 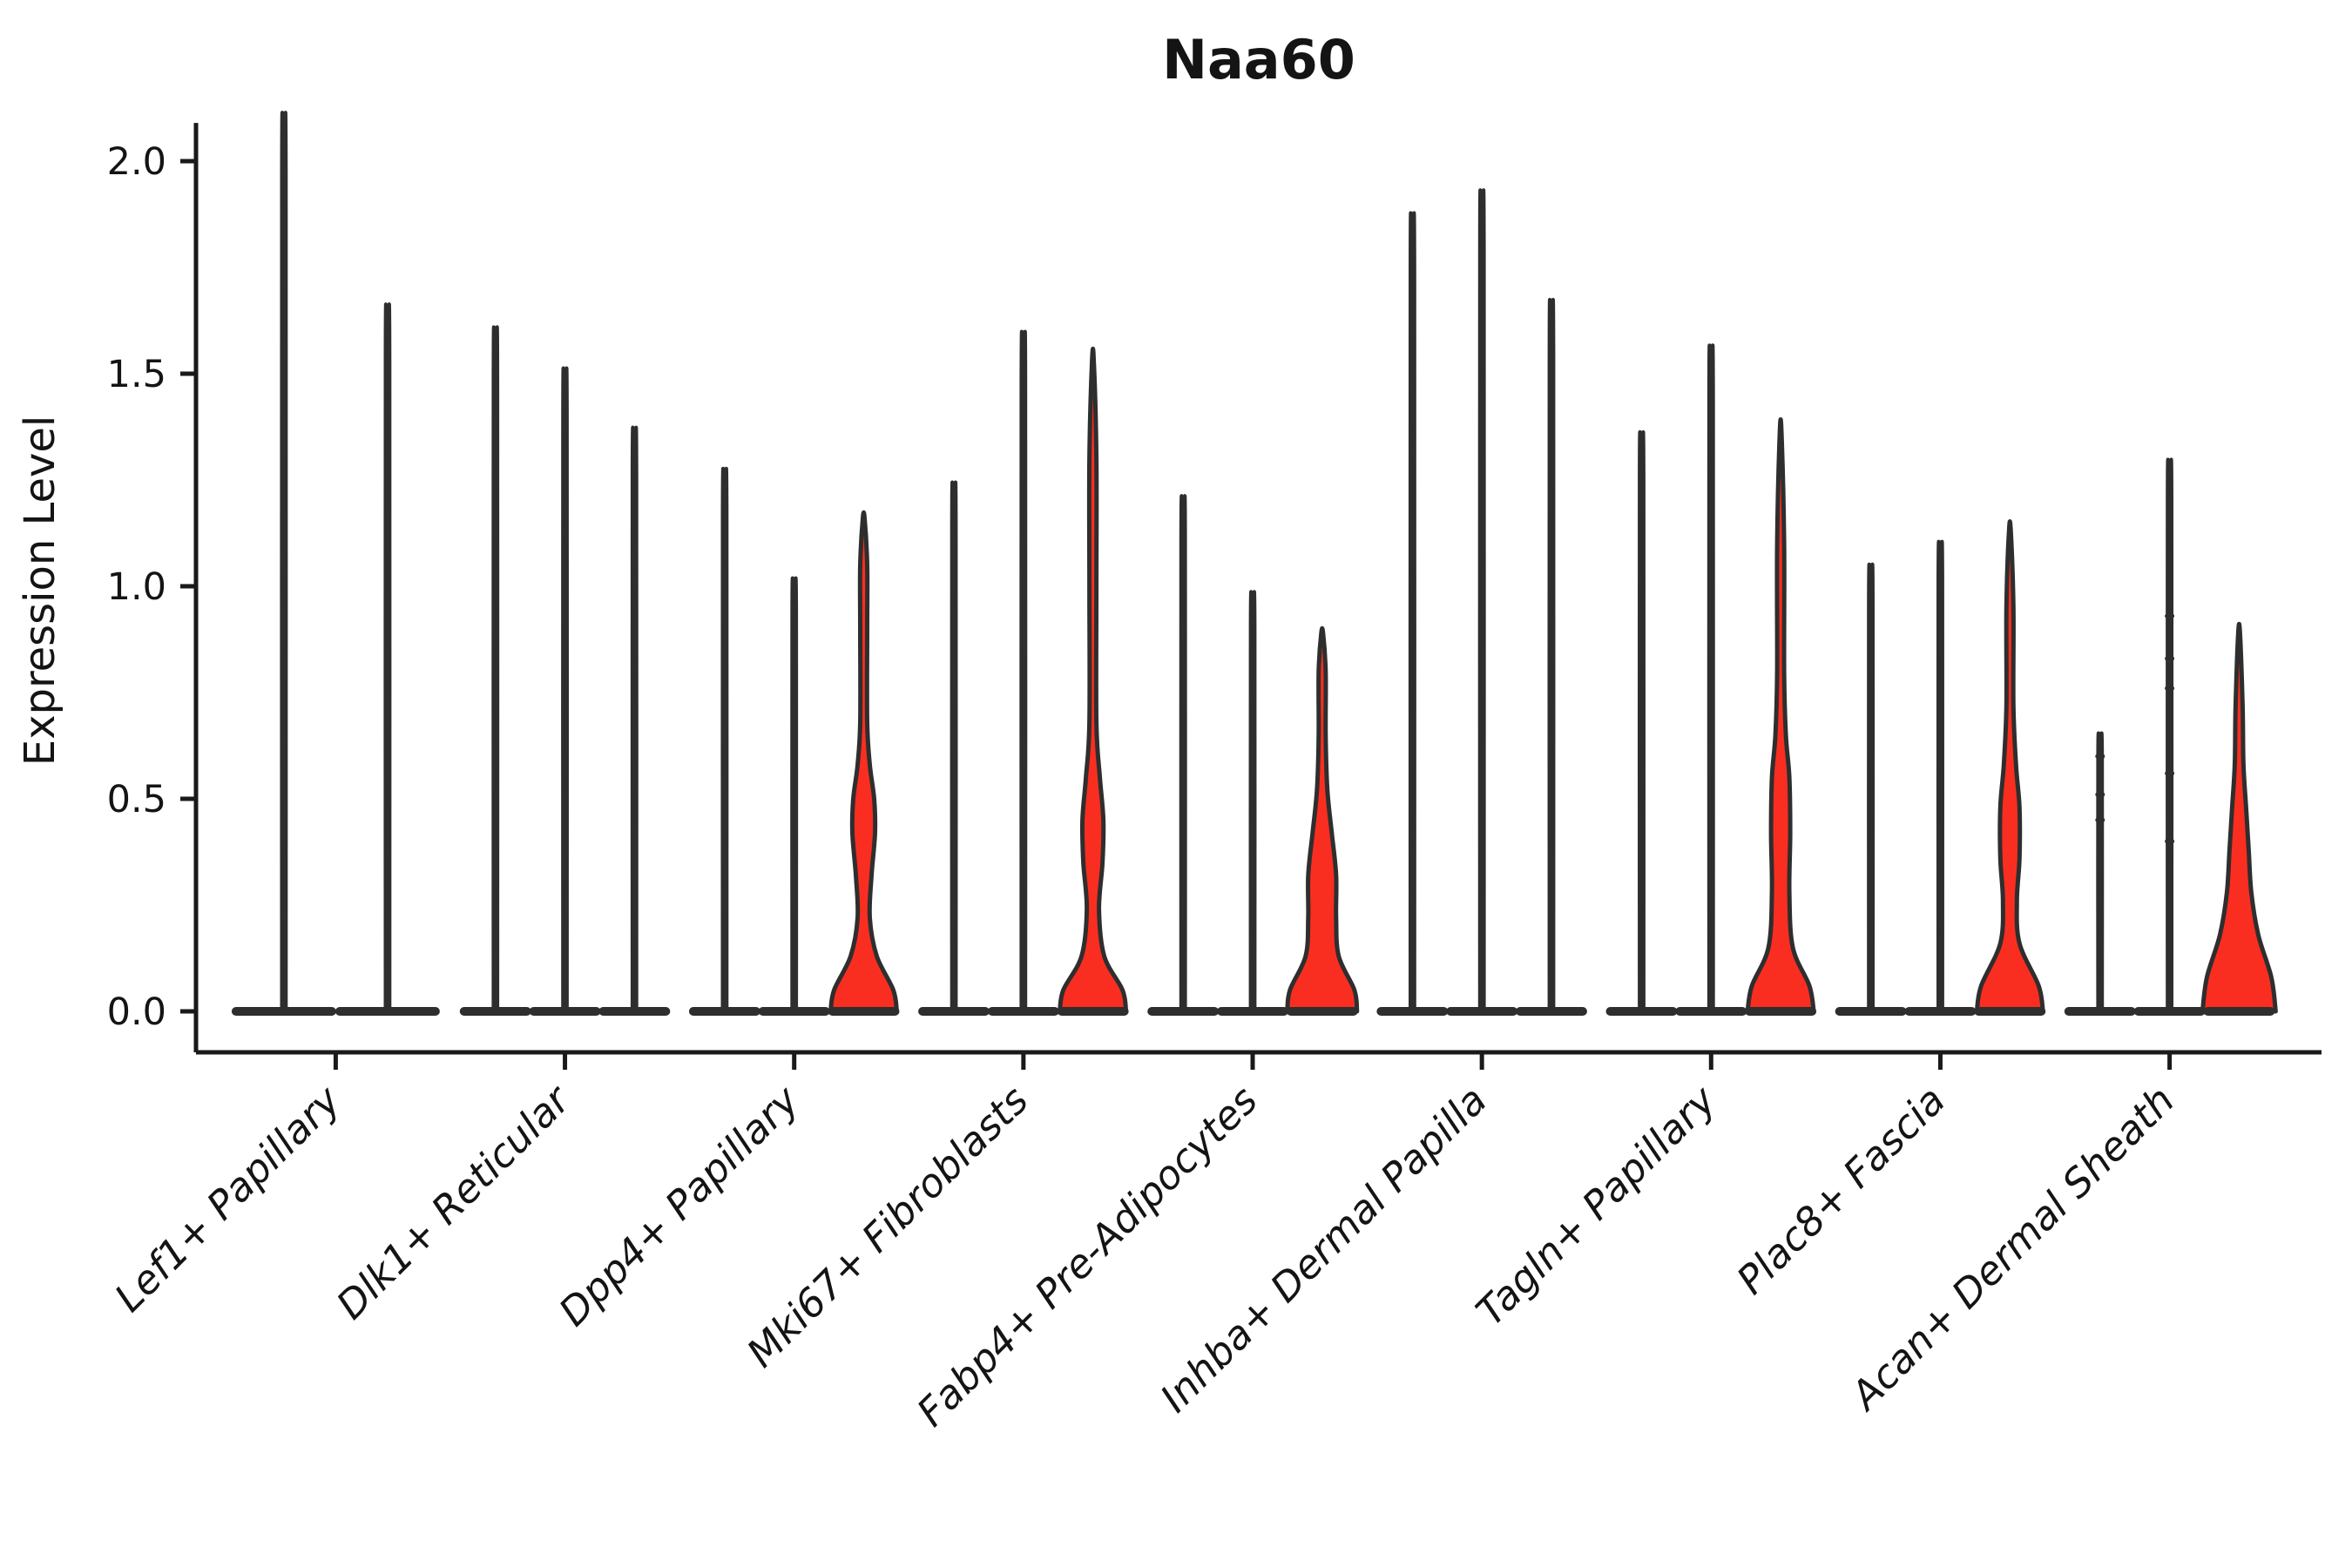 What do you see at coordinates (136, 1012) in the screenshot?
I see `y-tick-label: 0.0` at bounding box center [136, 1012].